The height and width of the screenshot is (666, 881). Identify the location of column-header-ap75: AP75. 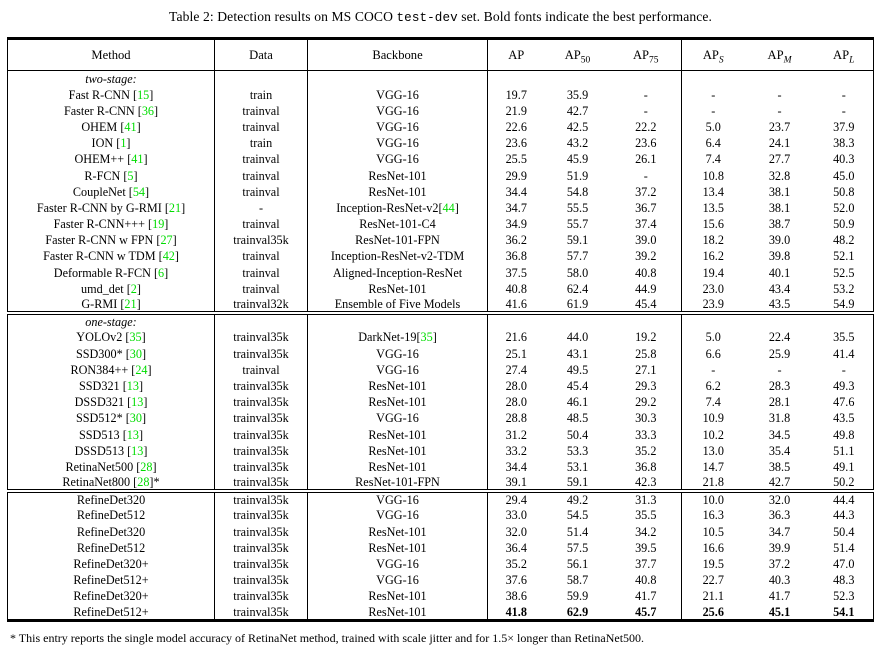
(646, 54).